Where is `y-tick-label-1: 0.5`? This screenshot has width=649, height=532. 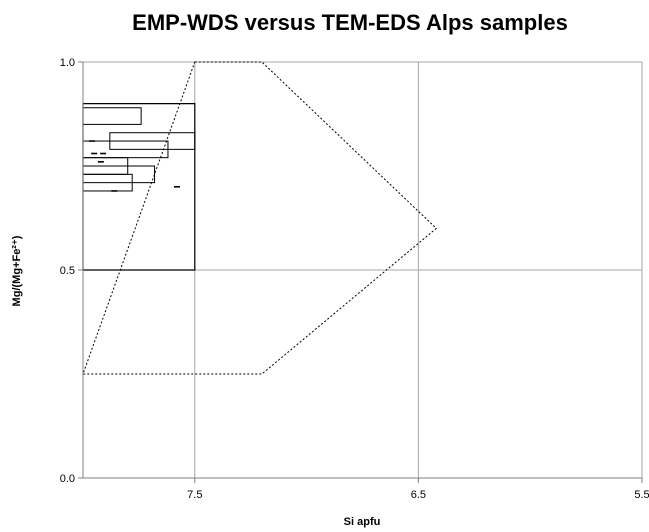
y-tick-label-1: 0.5 is located at coordinates (67, 271).